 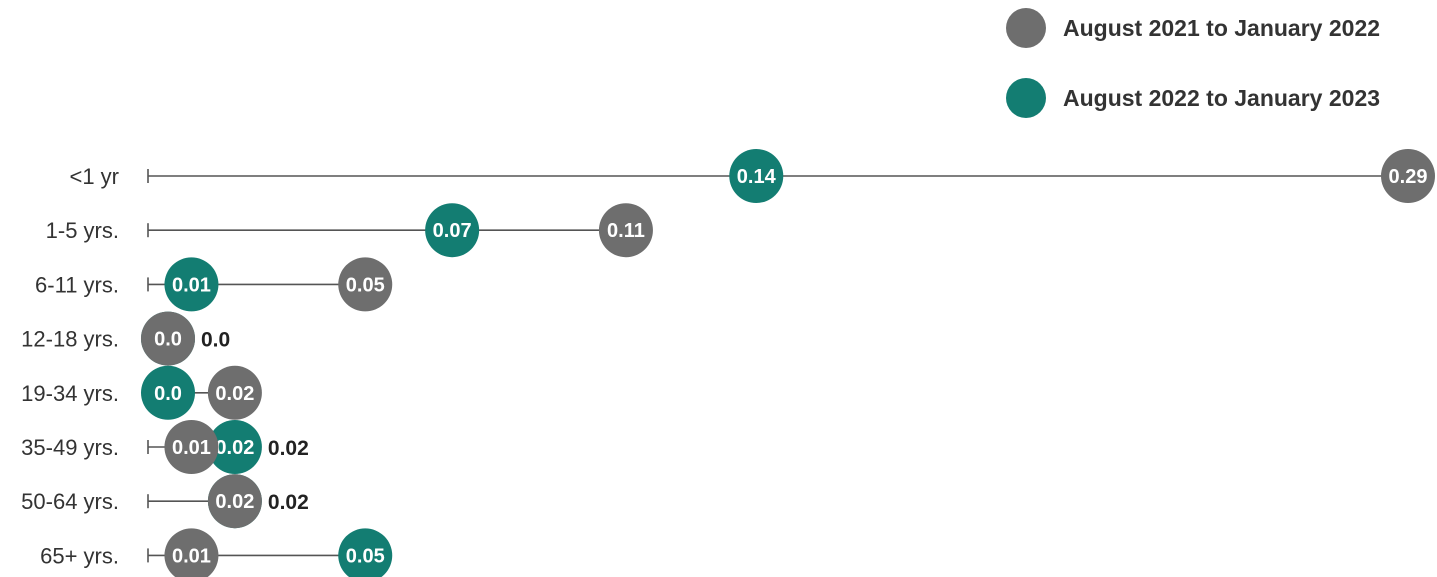 What do you see at coordinates (94, 176) in the screenshot?
I see `row-label: <1 yr` at bounding box center [94, 176].